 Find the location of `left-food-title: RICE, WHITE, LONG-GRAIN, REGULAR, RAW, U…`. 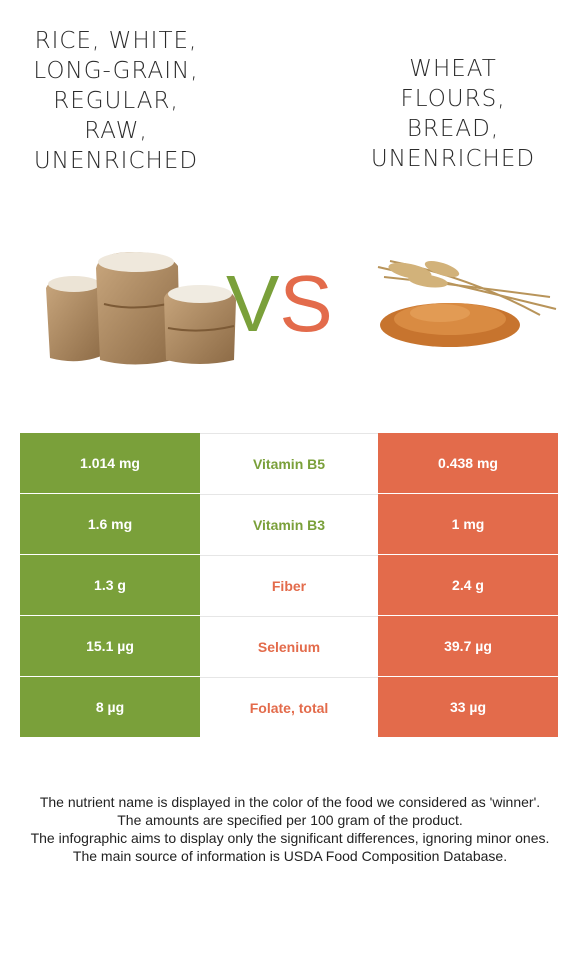

left-food-title: RICE, WHITE, LONG-GRAIN, REGULAR, RAW, U… is located at coordinates (116, 101).